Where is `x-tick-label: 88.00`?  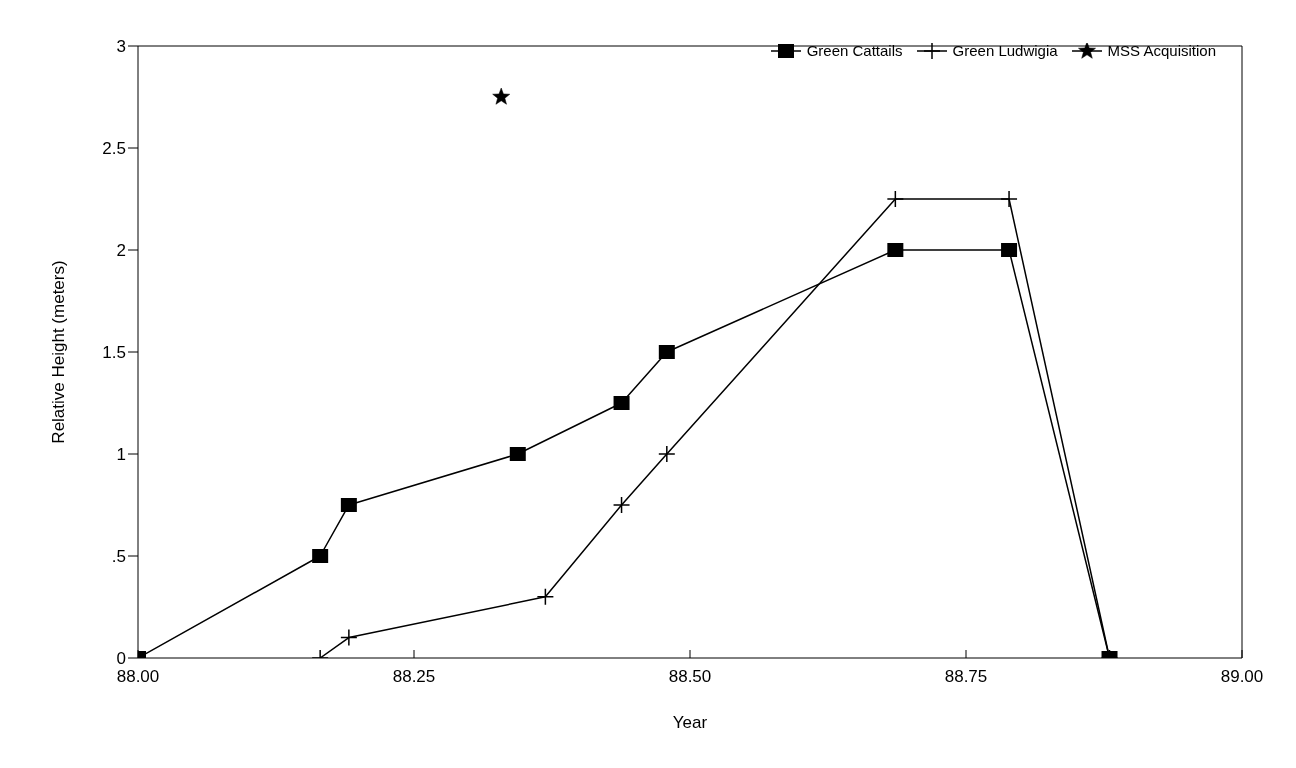
x-tick-label: 88.00 is located at coordinates (138, 677).